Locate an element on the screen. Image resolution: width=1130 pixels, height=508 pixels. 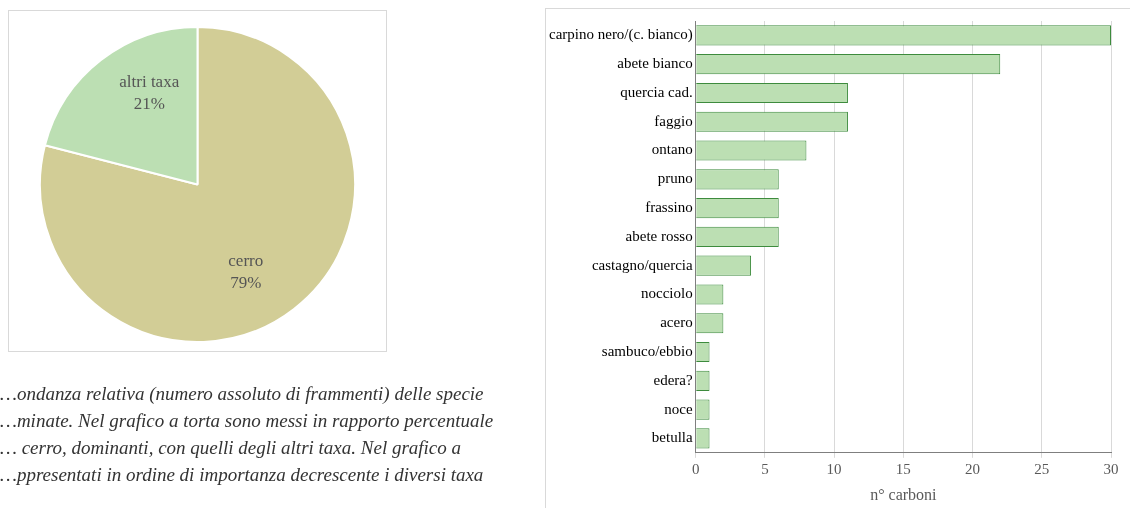
text: … cerro, dominanti, con quelli degli altri taxa. Nel grafico a is located at coordinates (231, 448).